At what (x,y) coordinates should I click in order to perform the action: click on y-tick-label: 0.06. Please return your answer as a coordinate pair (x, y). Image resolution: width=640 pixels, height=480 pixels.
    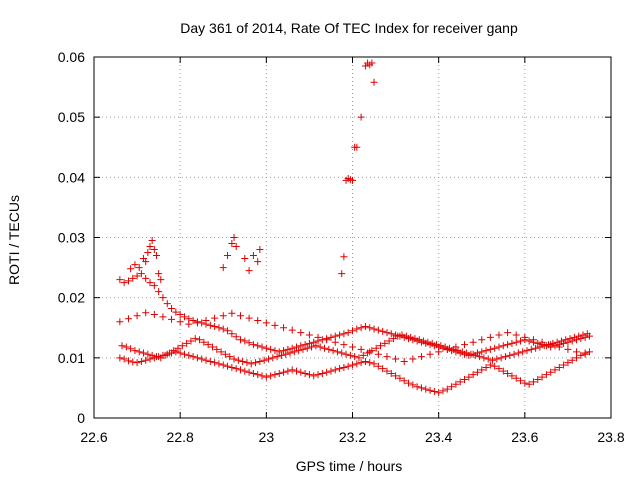
    Looking at the image, I should click on (71, 57).